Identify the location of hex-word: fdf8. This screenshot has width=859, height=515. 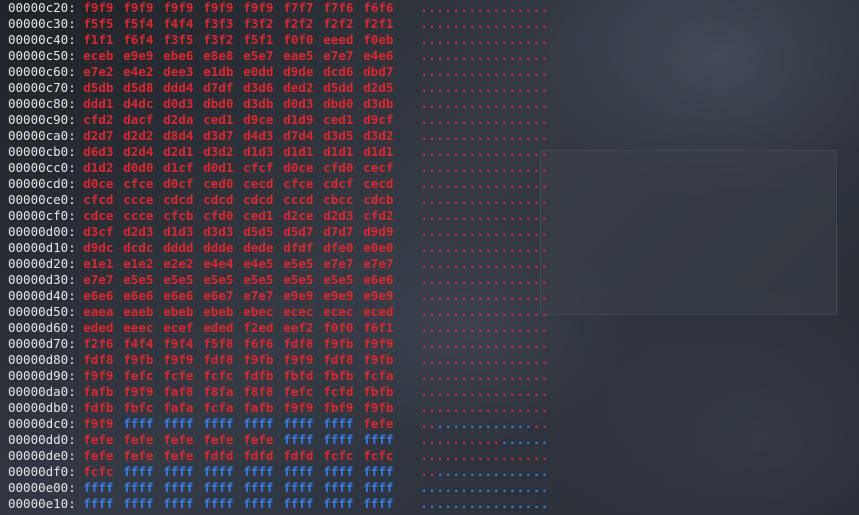
(98, 359).